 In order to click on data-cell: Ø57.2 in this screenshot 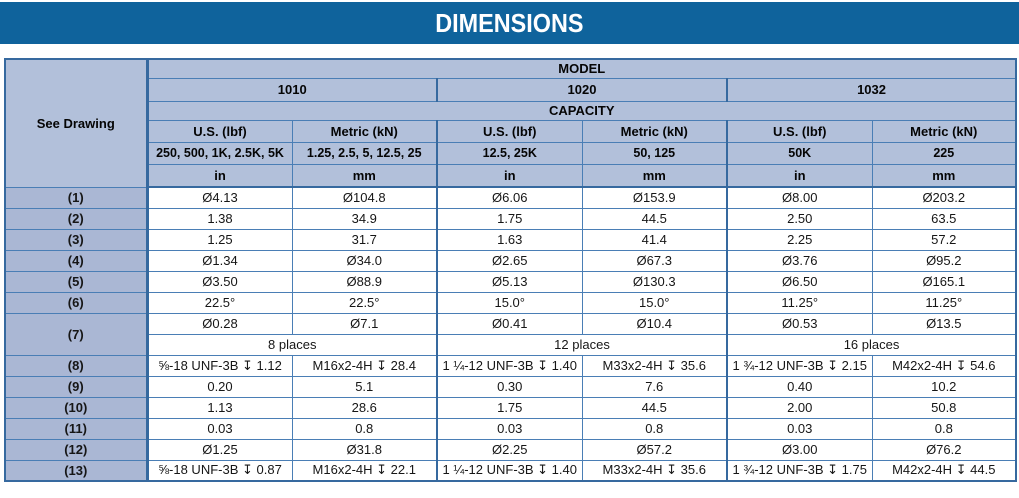, I will do `click(654, 449)`.